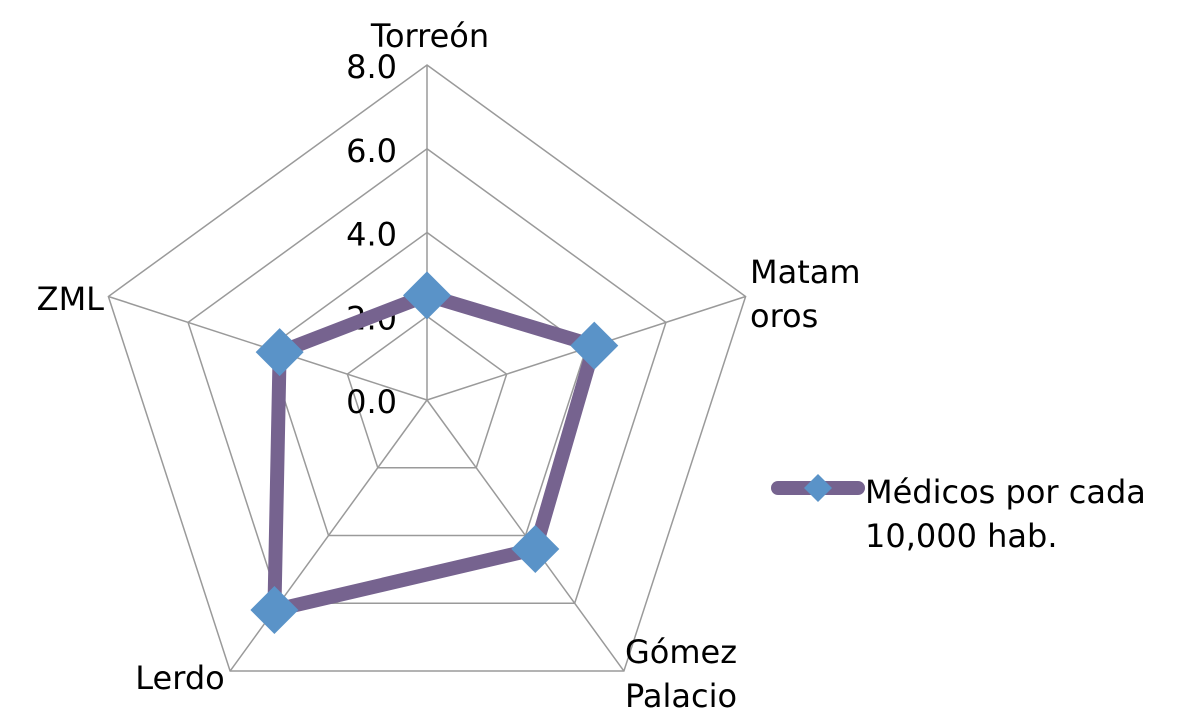 The width and height of the screenshot is (1185, 716). I want to click on tick-label: 0.0, so click(371, 402).